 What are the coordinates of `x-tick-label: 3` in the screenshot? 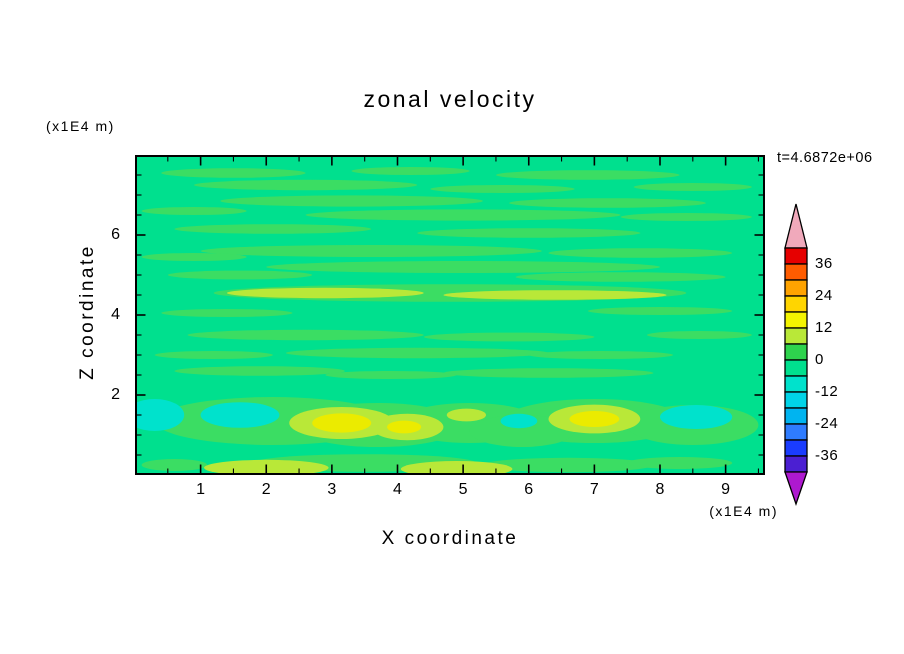 It's located at (332, 489).